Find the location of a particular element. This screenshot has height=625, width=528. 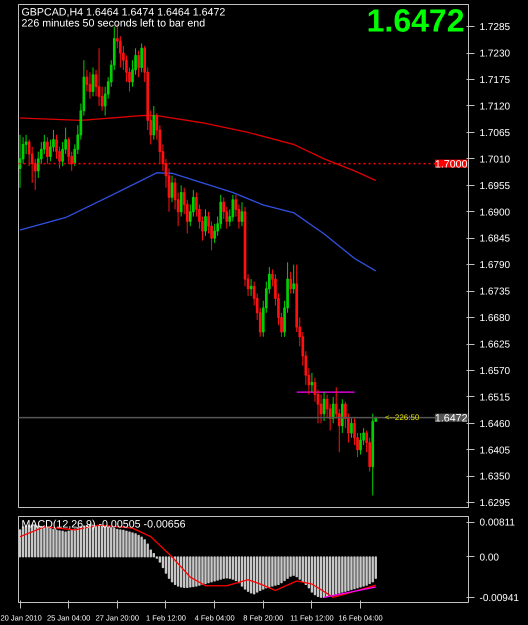

y-tick-label: 1.6625 is located at coordinates (495, 345).